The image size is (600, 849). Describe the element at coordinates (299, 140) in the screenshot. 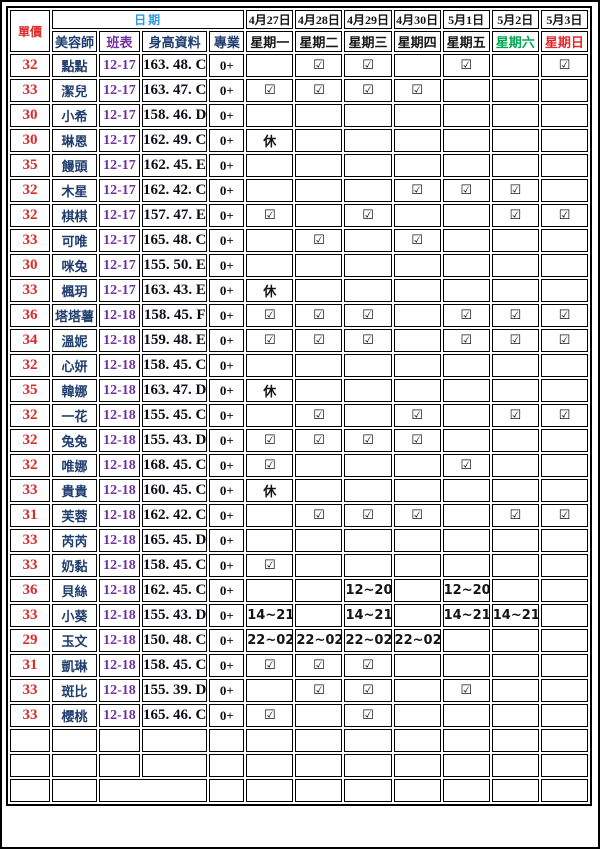

I see `table-row: 30 琳恩 12-17 162. 49. C 0+ 休` at that location.